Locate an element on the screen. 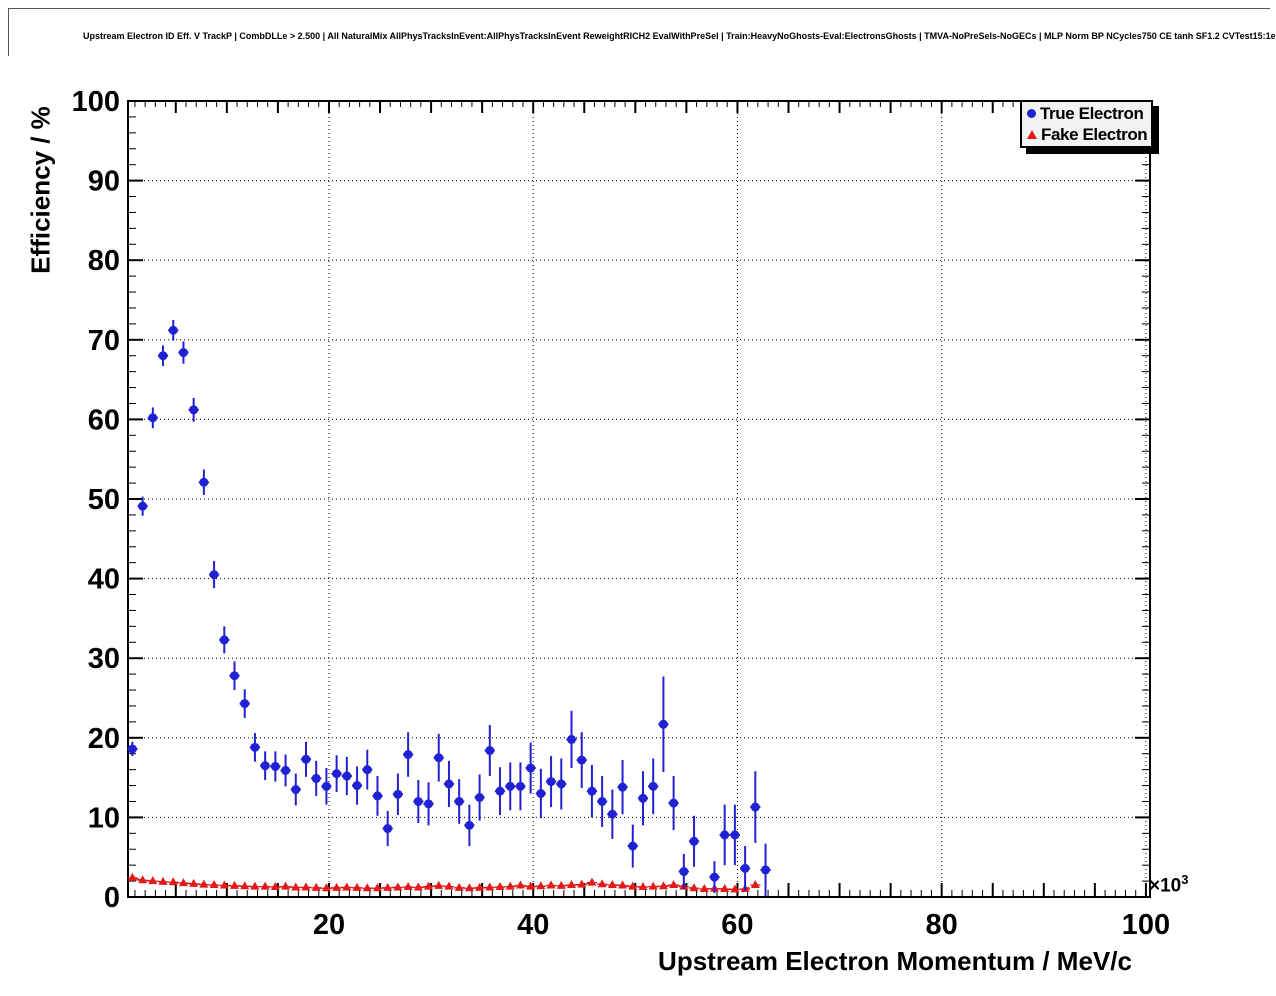 Image resolution: width=1276 pixels, height=996 pixels. true-electron-marker-icon is located at coordinates (1031, 113).